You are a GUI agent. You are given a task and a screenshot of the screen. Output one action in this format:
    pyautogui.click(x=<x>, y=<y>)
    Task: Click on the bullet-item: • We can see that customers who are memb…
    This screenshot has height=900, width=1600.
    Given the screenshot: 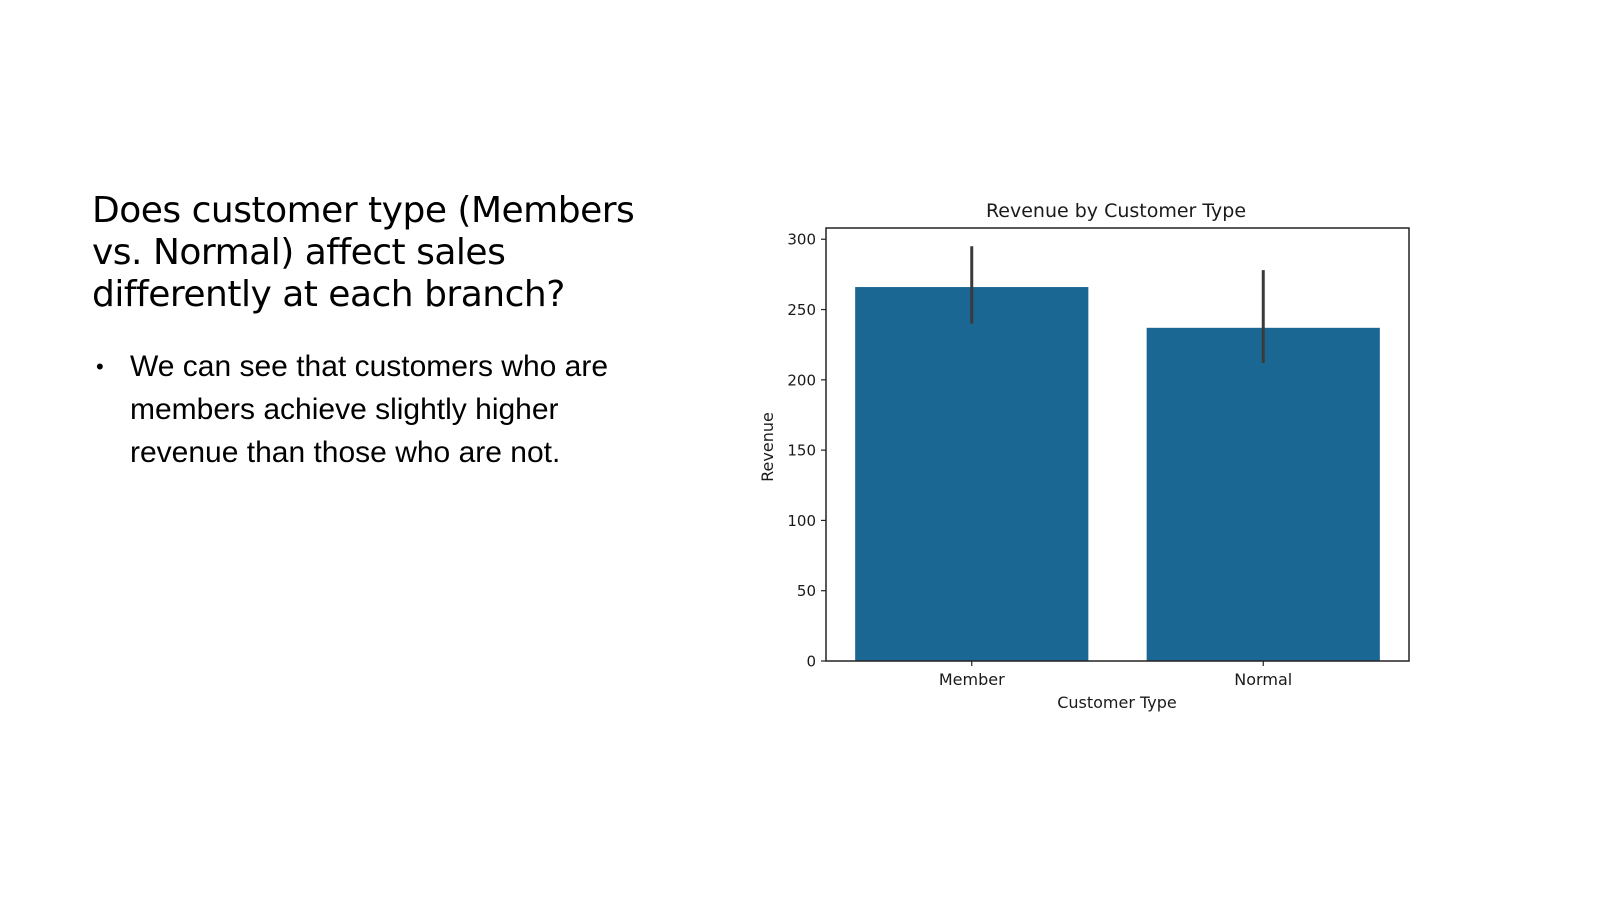 What is the action you would take?
    pyautogui.click(x=372, y=409)
    